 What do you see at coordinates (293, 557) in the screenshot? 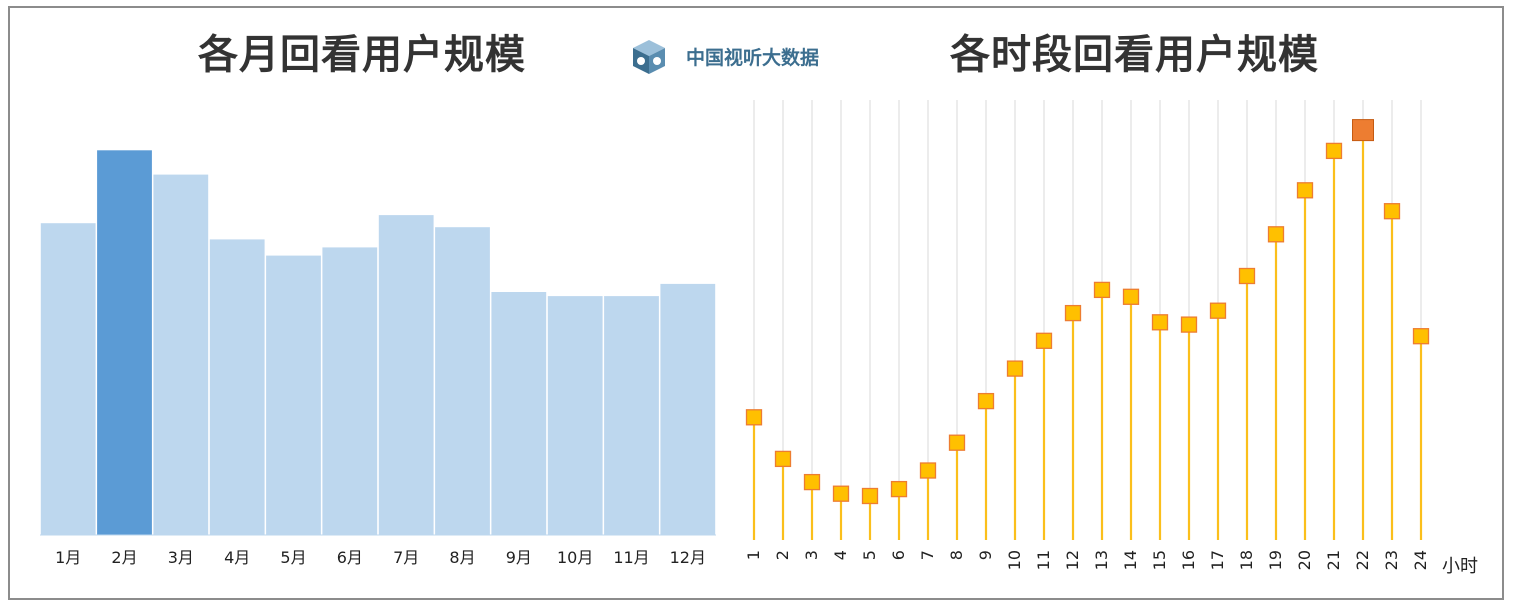
I see `month-tick-label: 5月` at bounding box center [293, 557].